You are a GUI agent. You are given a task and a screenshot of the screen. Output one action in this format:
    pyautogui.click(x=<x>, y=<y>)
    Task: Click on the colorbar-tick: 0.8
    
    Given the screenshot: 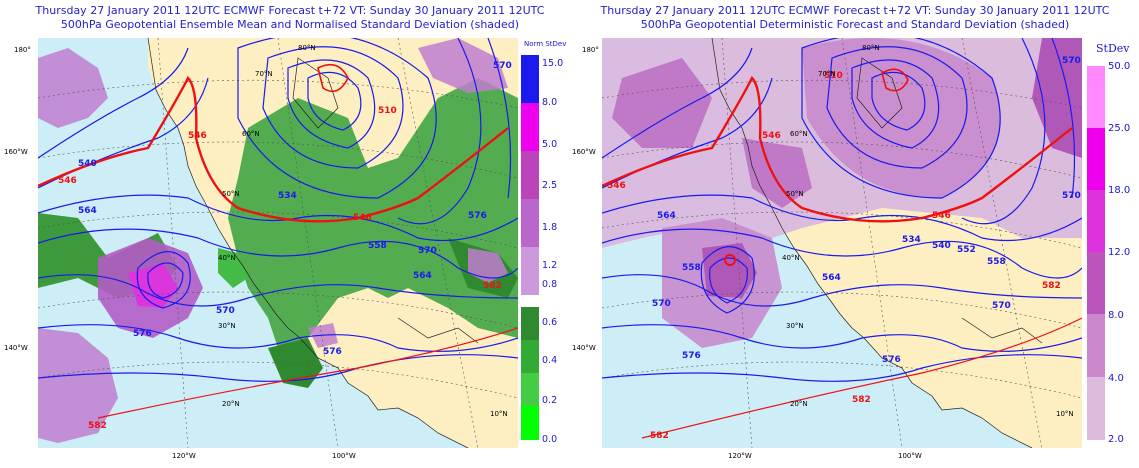 What is the action you would take?
    pyautogui.click(x=550, y=284)
    